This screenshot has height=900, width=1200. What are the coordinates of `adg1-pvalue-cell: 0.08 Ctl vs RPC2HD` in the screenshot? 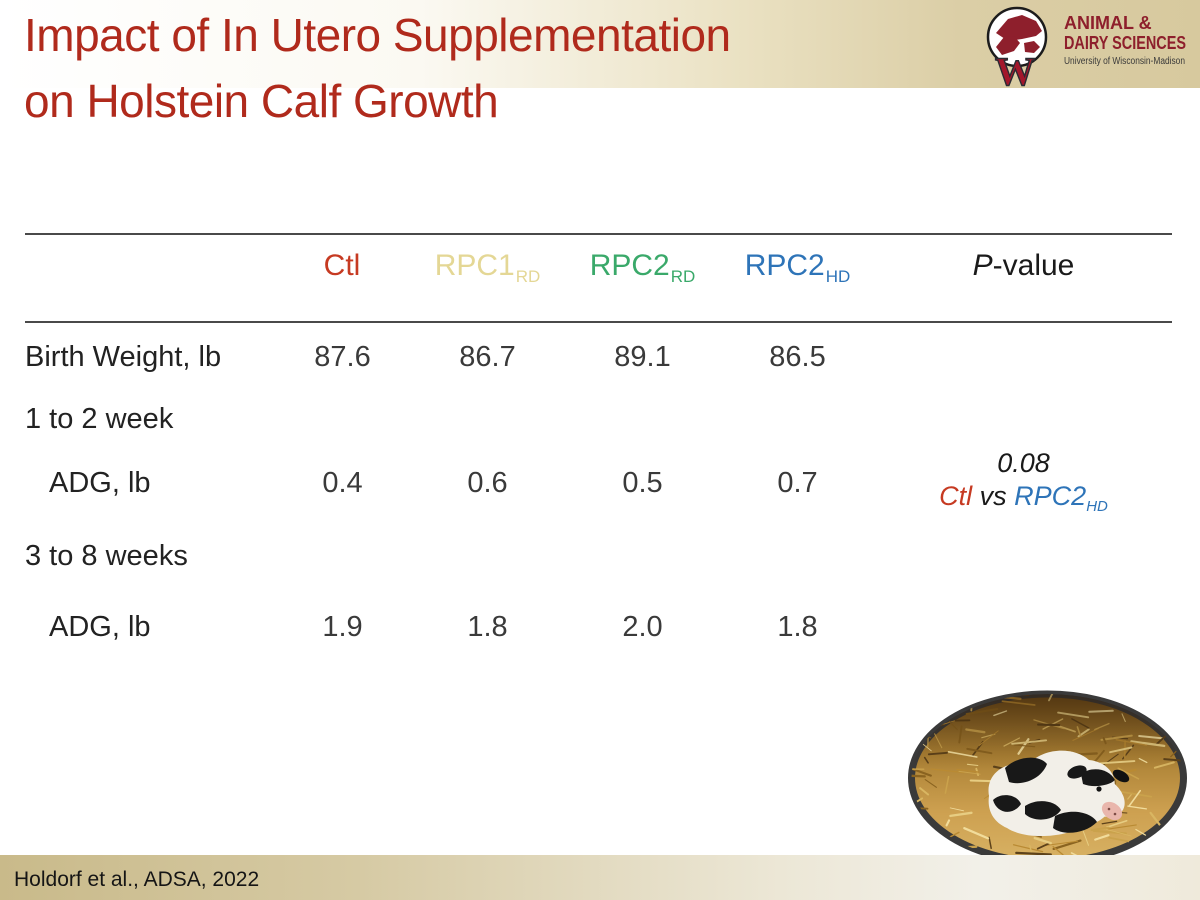 It's located at (1023, 482).